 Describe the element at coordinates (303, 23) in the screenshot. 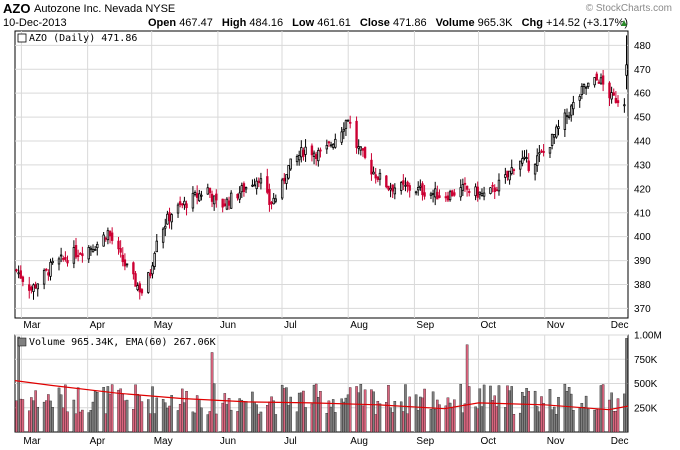

I see `low-label: Low` at that location.